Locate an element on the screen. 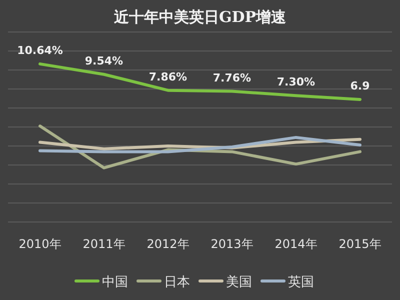  data-label: 7.30% is located at coordinates (296, 82).